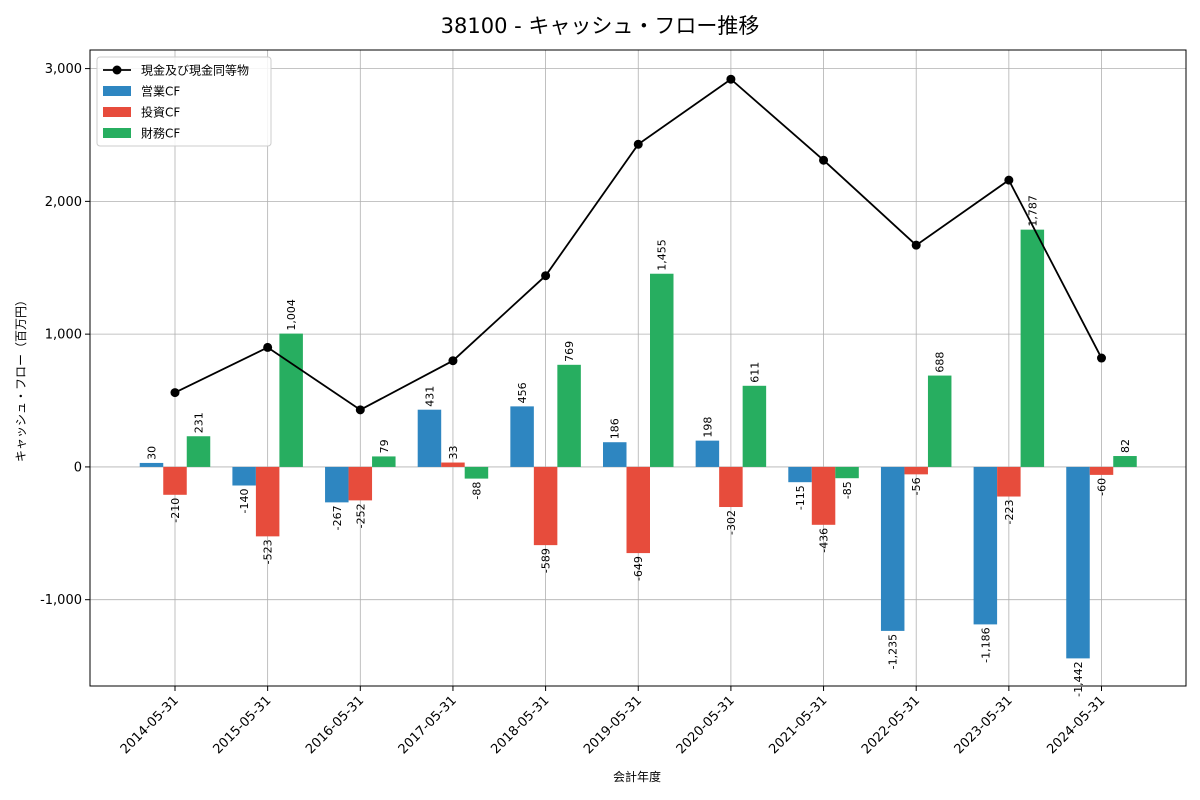 Image resolution: width=1200 pixels, height=800 pixels. I want to click on bar-value-label: -302, so click(731, 522).